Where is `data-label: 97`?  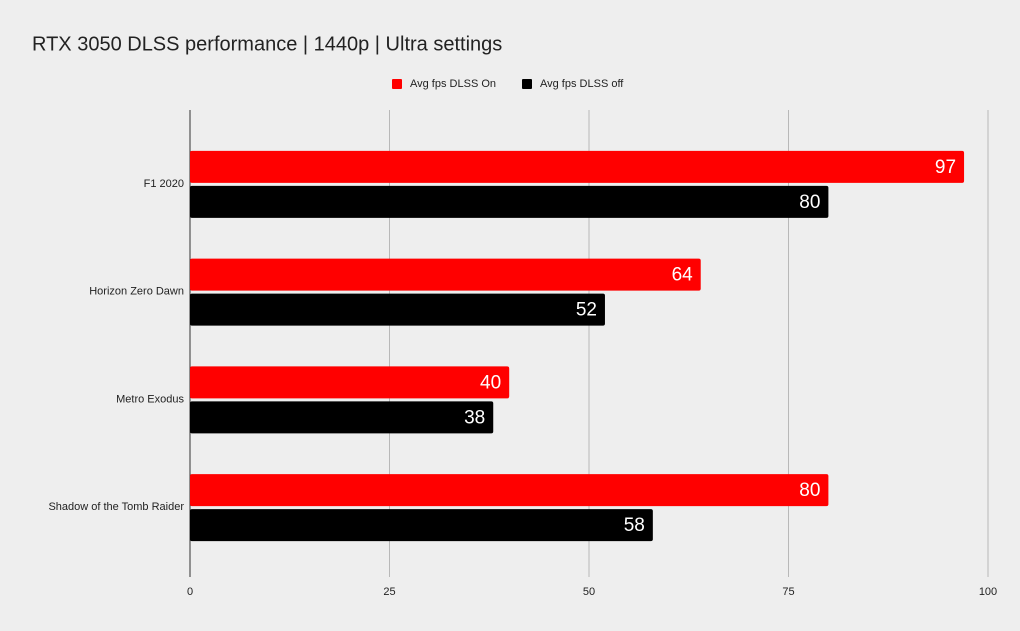 data-label: 97 is located at coordinates (945, 167).